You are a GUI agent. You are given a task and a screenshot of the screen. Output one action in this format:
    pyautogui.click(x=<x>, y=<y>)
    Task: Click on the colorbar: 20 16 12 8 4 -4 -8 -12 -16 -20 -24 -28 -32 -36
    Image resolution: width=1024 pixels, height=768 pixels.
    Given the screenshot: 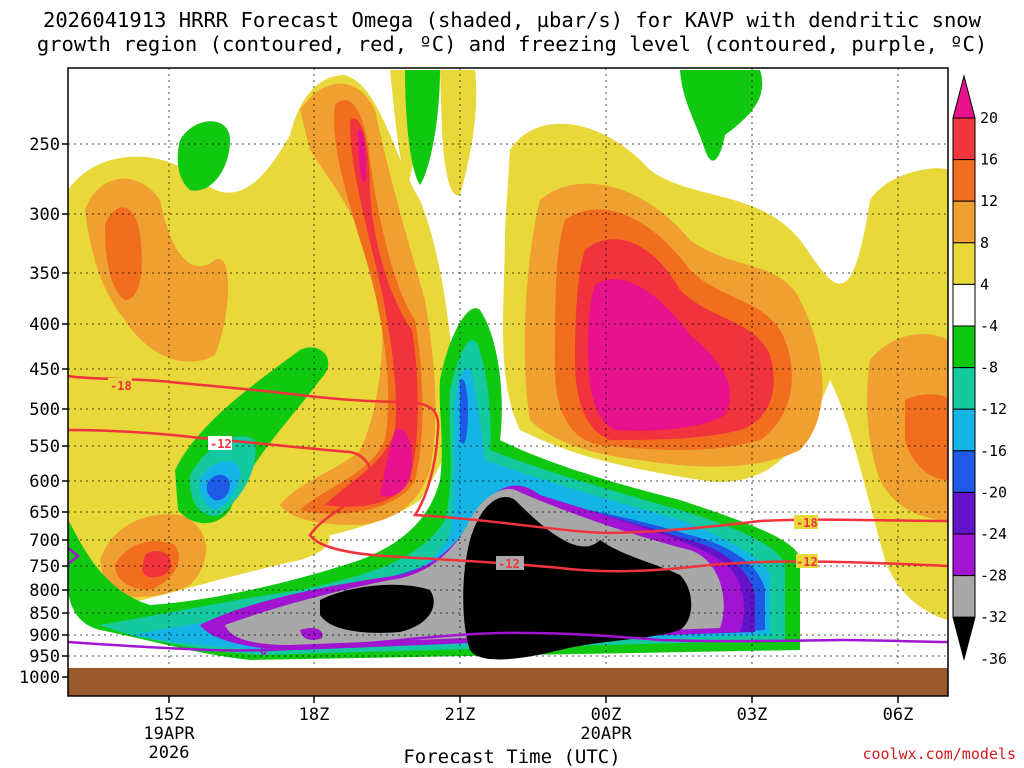 What is the action you would take?
    pyautogui.click(x=979, y=371)
    